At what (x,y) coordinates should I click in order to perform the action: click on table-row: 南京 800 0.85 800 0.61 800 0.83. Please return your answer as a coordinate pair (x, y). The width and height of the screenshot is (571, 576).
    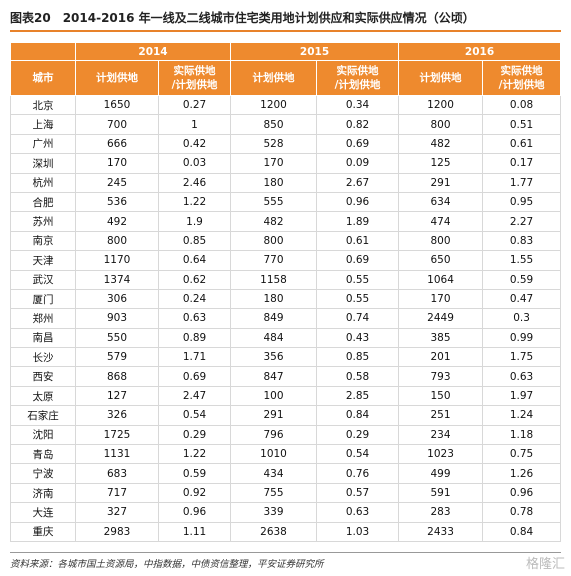
    Looking at the image, I should click on (286, 241).